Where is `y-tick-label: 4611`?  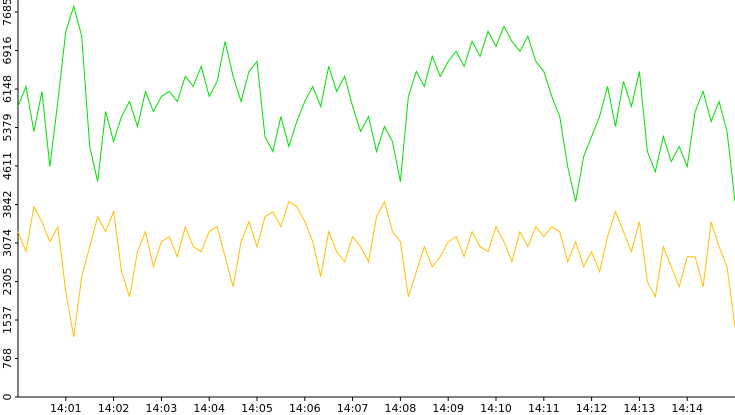
y-tick-label: 4611 is located at coordinates (7, 166).